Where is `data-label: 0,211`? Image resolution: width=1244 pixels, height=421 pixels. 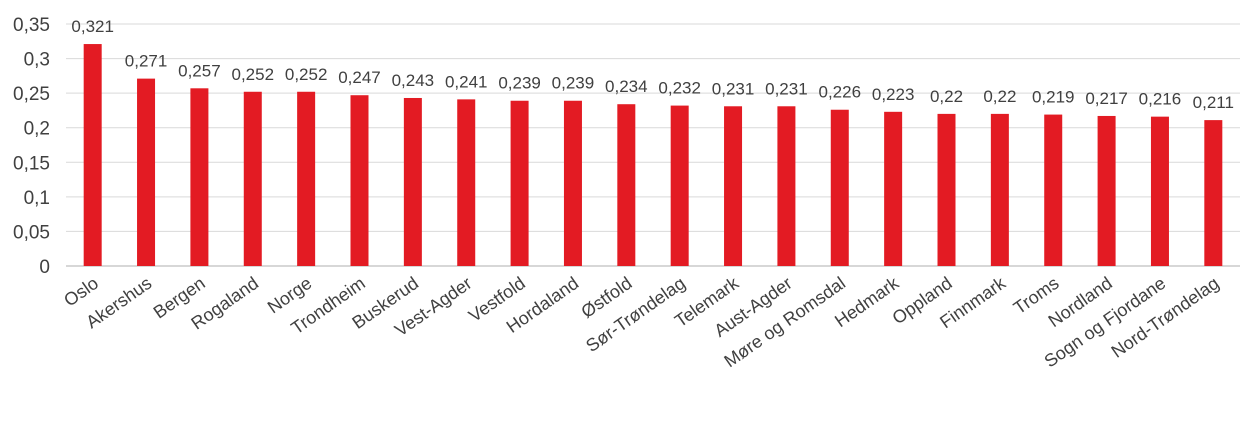 data-label: 0,211 is located at coordinates (1213, 102).